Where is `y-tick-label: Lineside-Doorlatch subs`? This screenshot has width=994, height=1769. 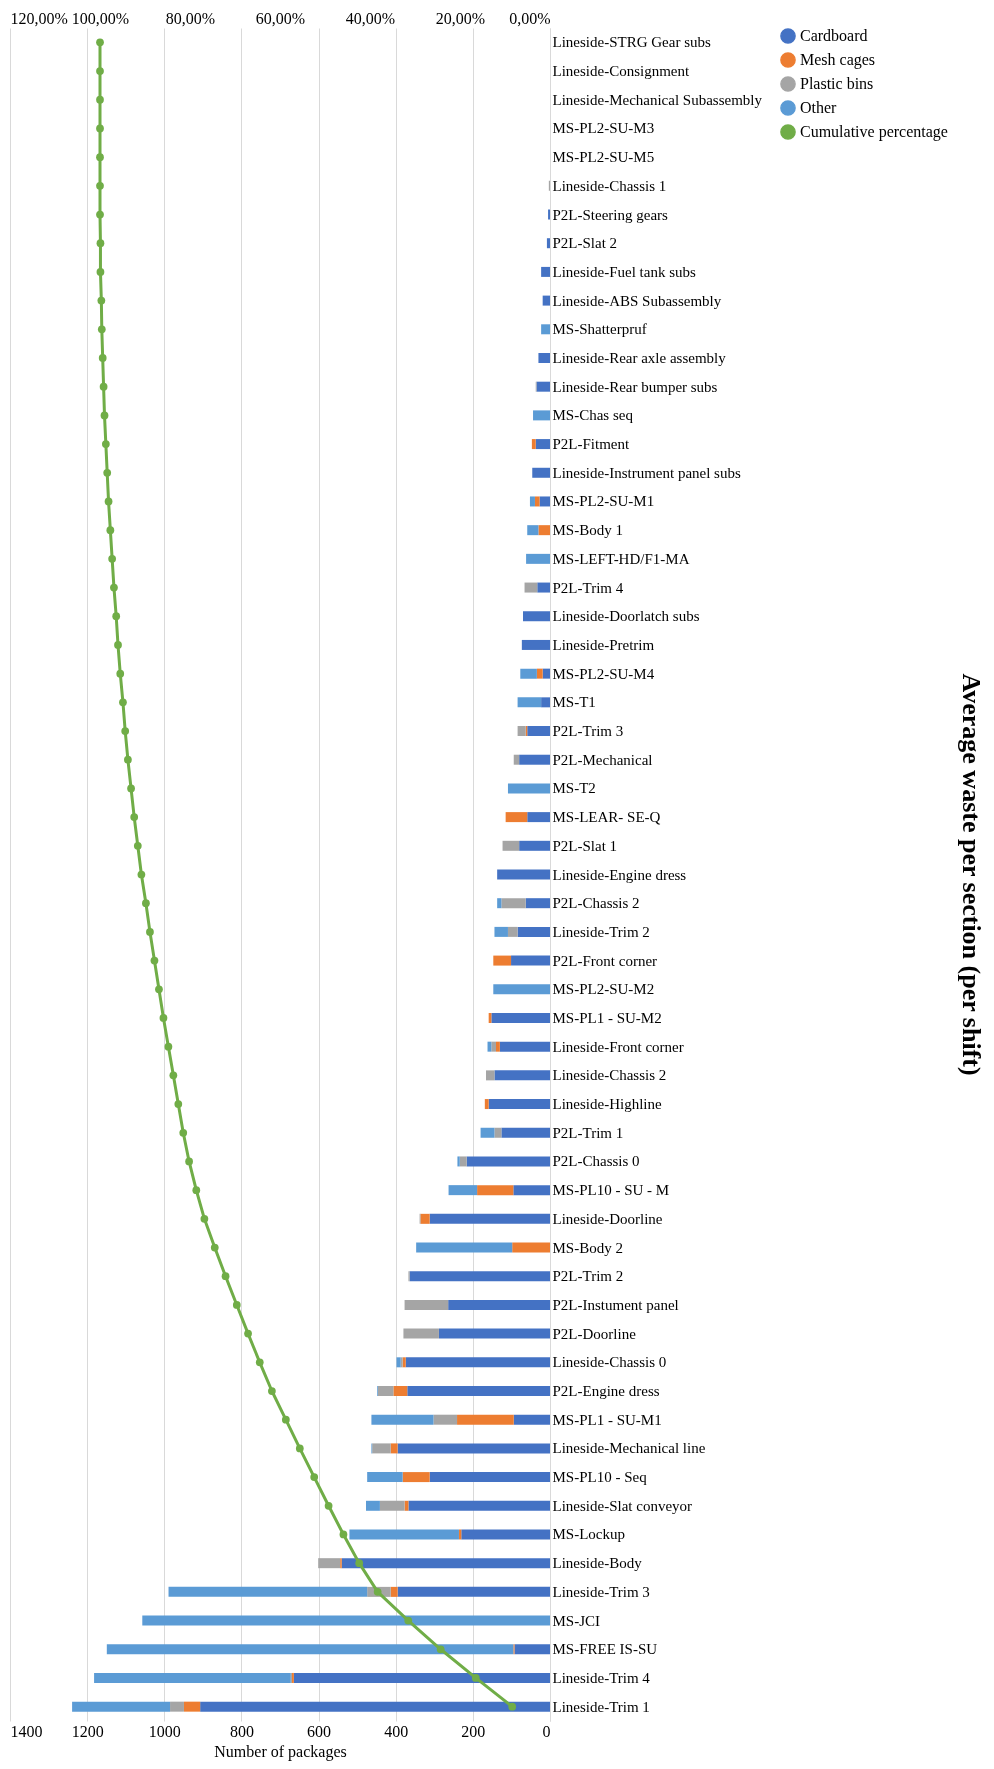 y-tick-label: Lineside-Doorlatch subs is located at coordinates (626, 616).